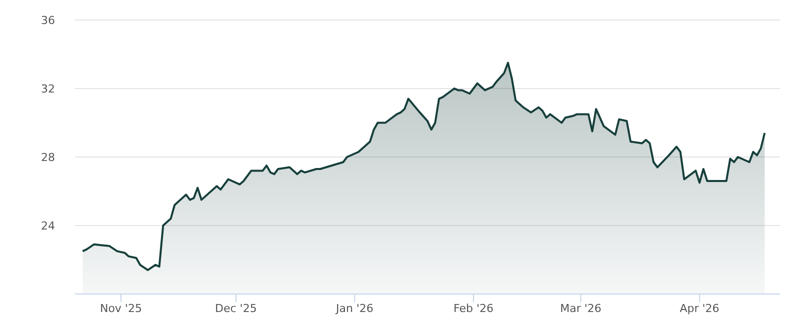 The height and width of the screenshot is (324, 800). What do you see at coordinates (48, 157) in the screenshot?
I see `y-tick-label: 28` at bounding box center [48, 157].